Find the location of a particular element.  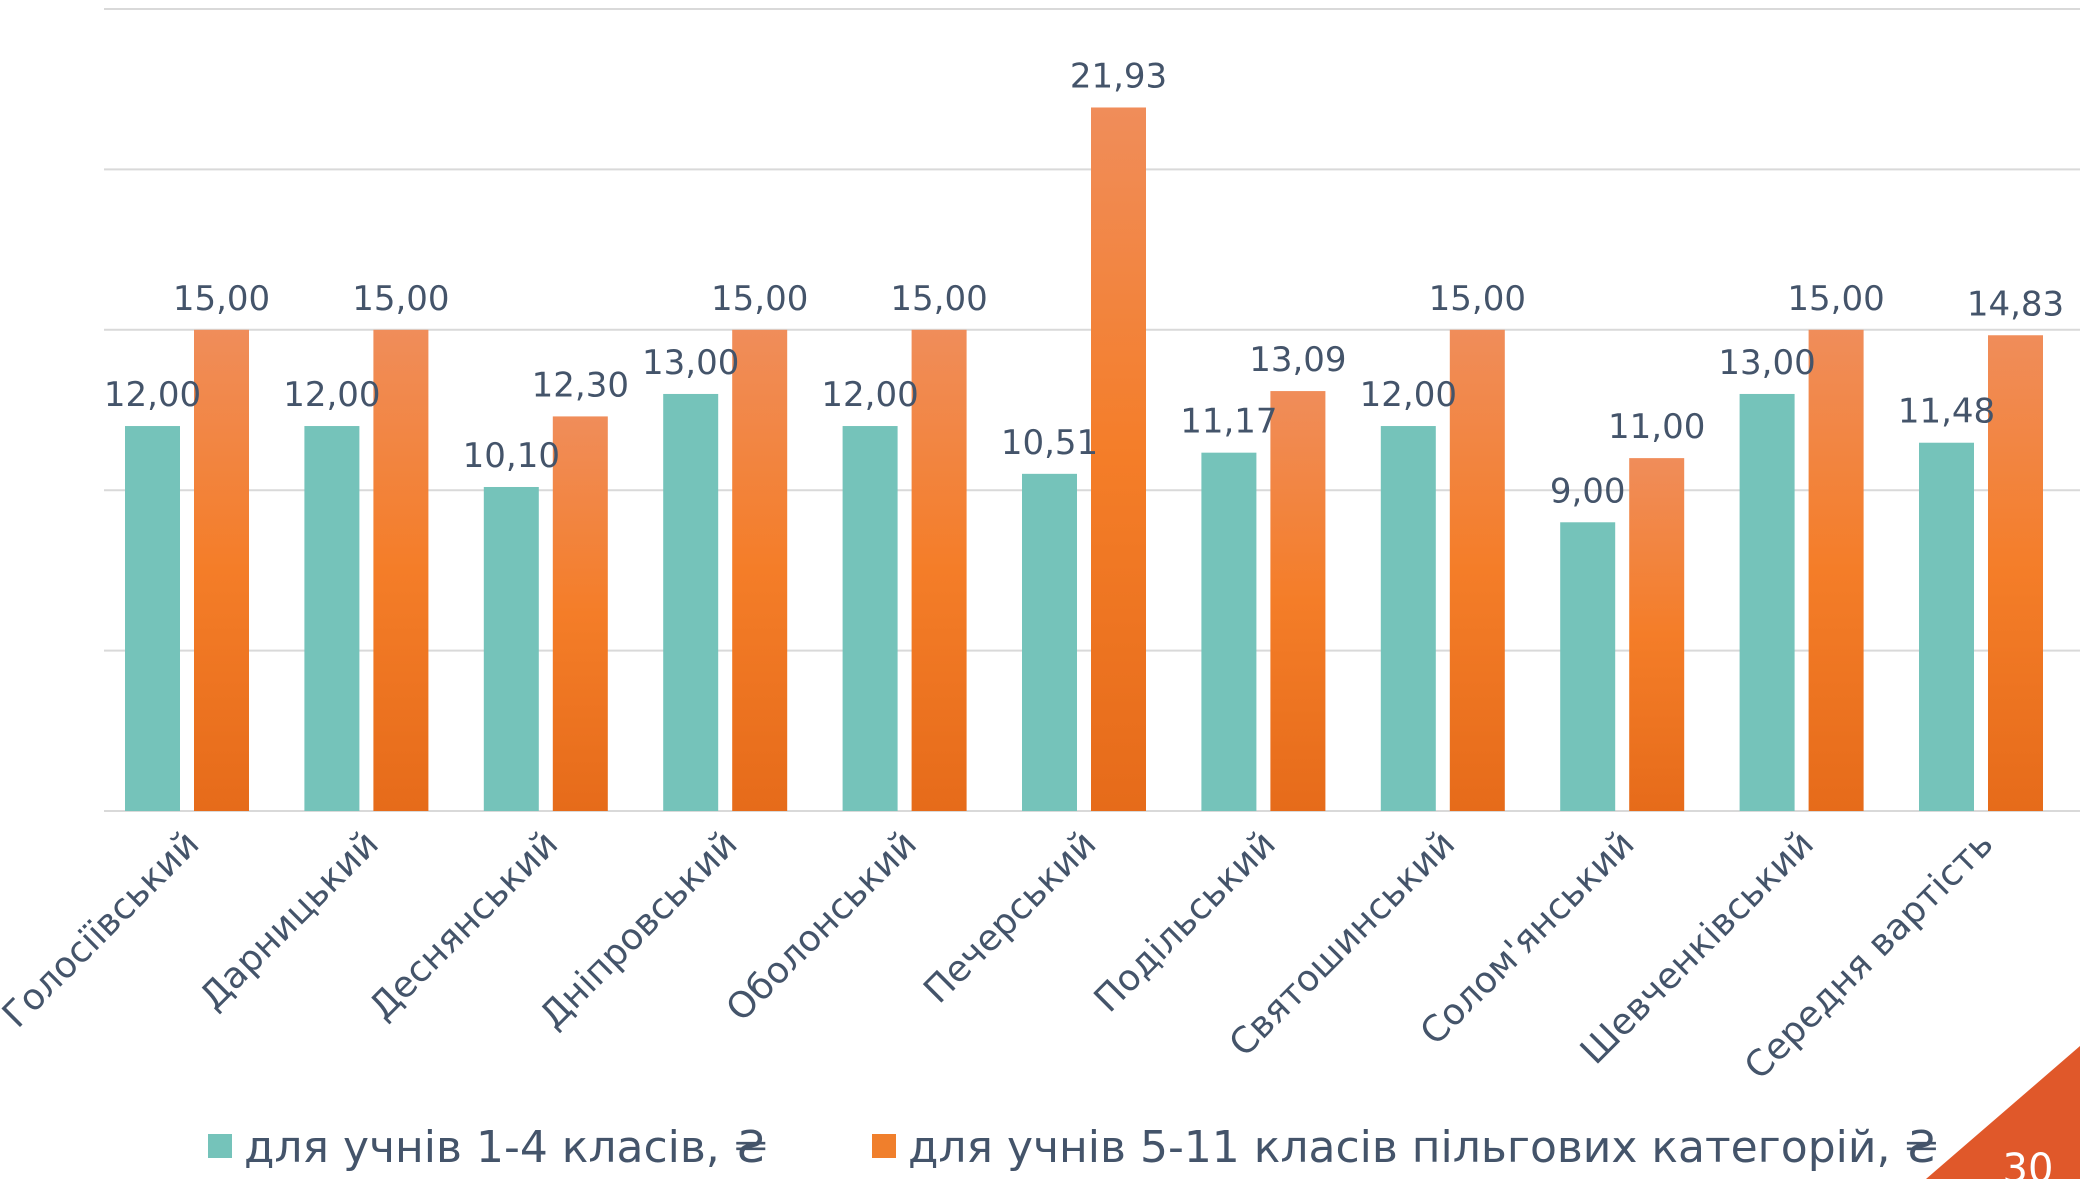

x-tick-label: Печерський is located at coordinates (1010, 917).